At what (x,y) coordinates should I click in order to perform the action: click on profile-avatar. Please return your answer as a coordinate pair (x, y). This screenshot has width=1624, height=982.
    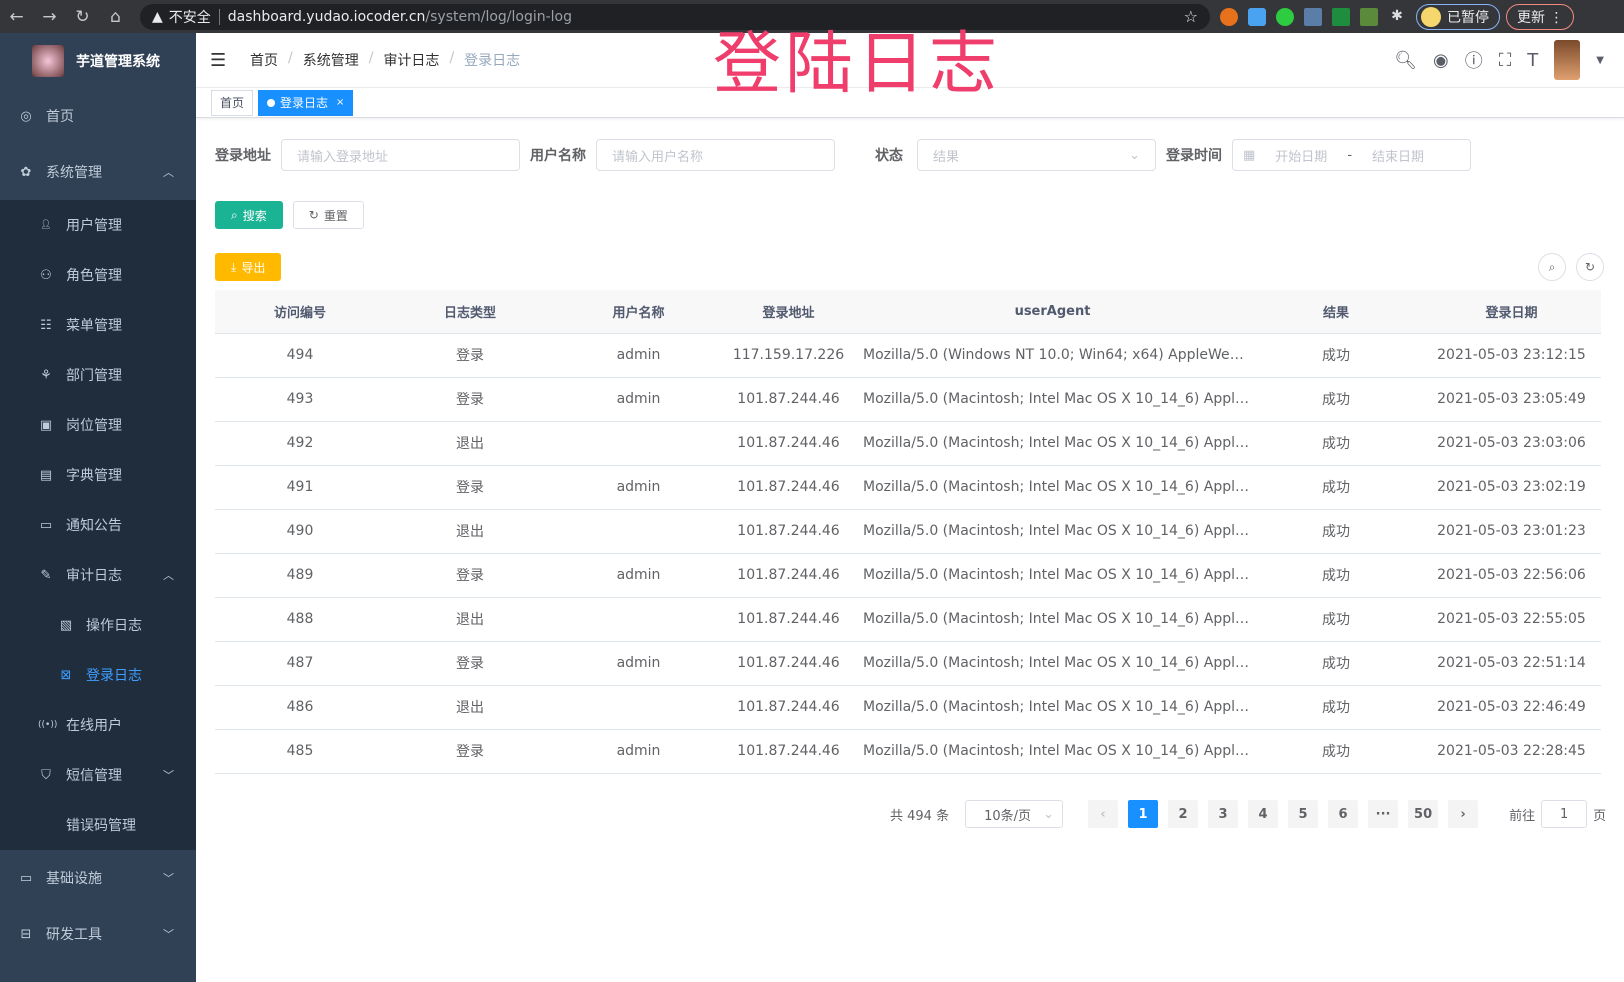
    Looking at the image, I should click on (1431, 16).